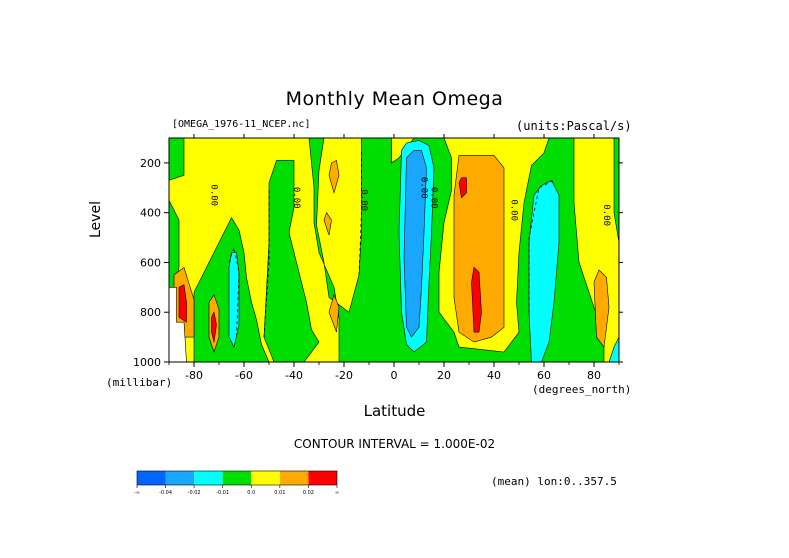 The height and width of the screenshot is (558, 789). What do you see at coordinates (139, 382) in the screenshot?
I see `y-axis-unit: (millibar)` at bounding box center [139, 382].